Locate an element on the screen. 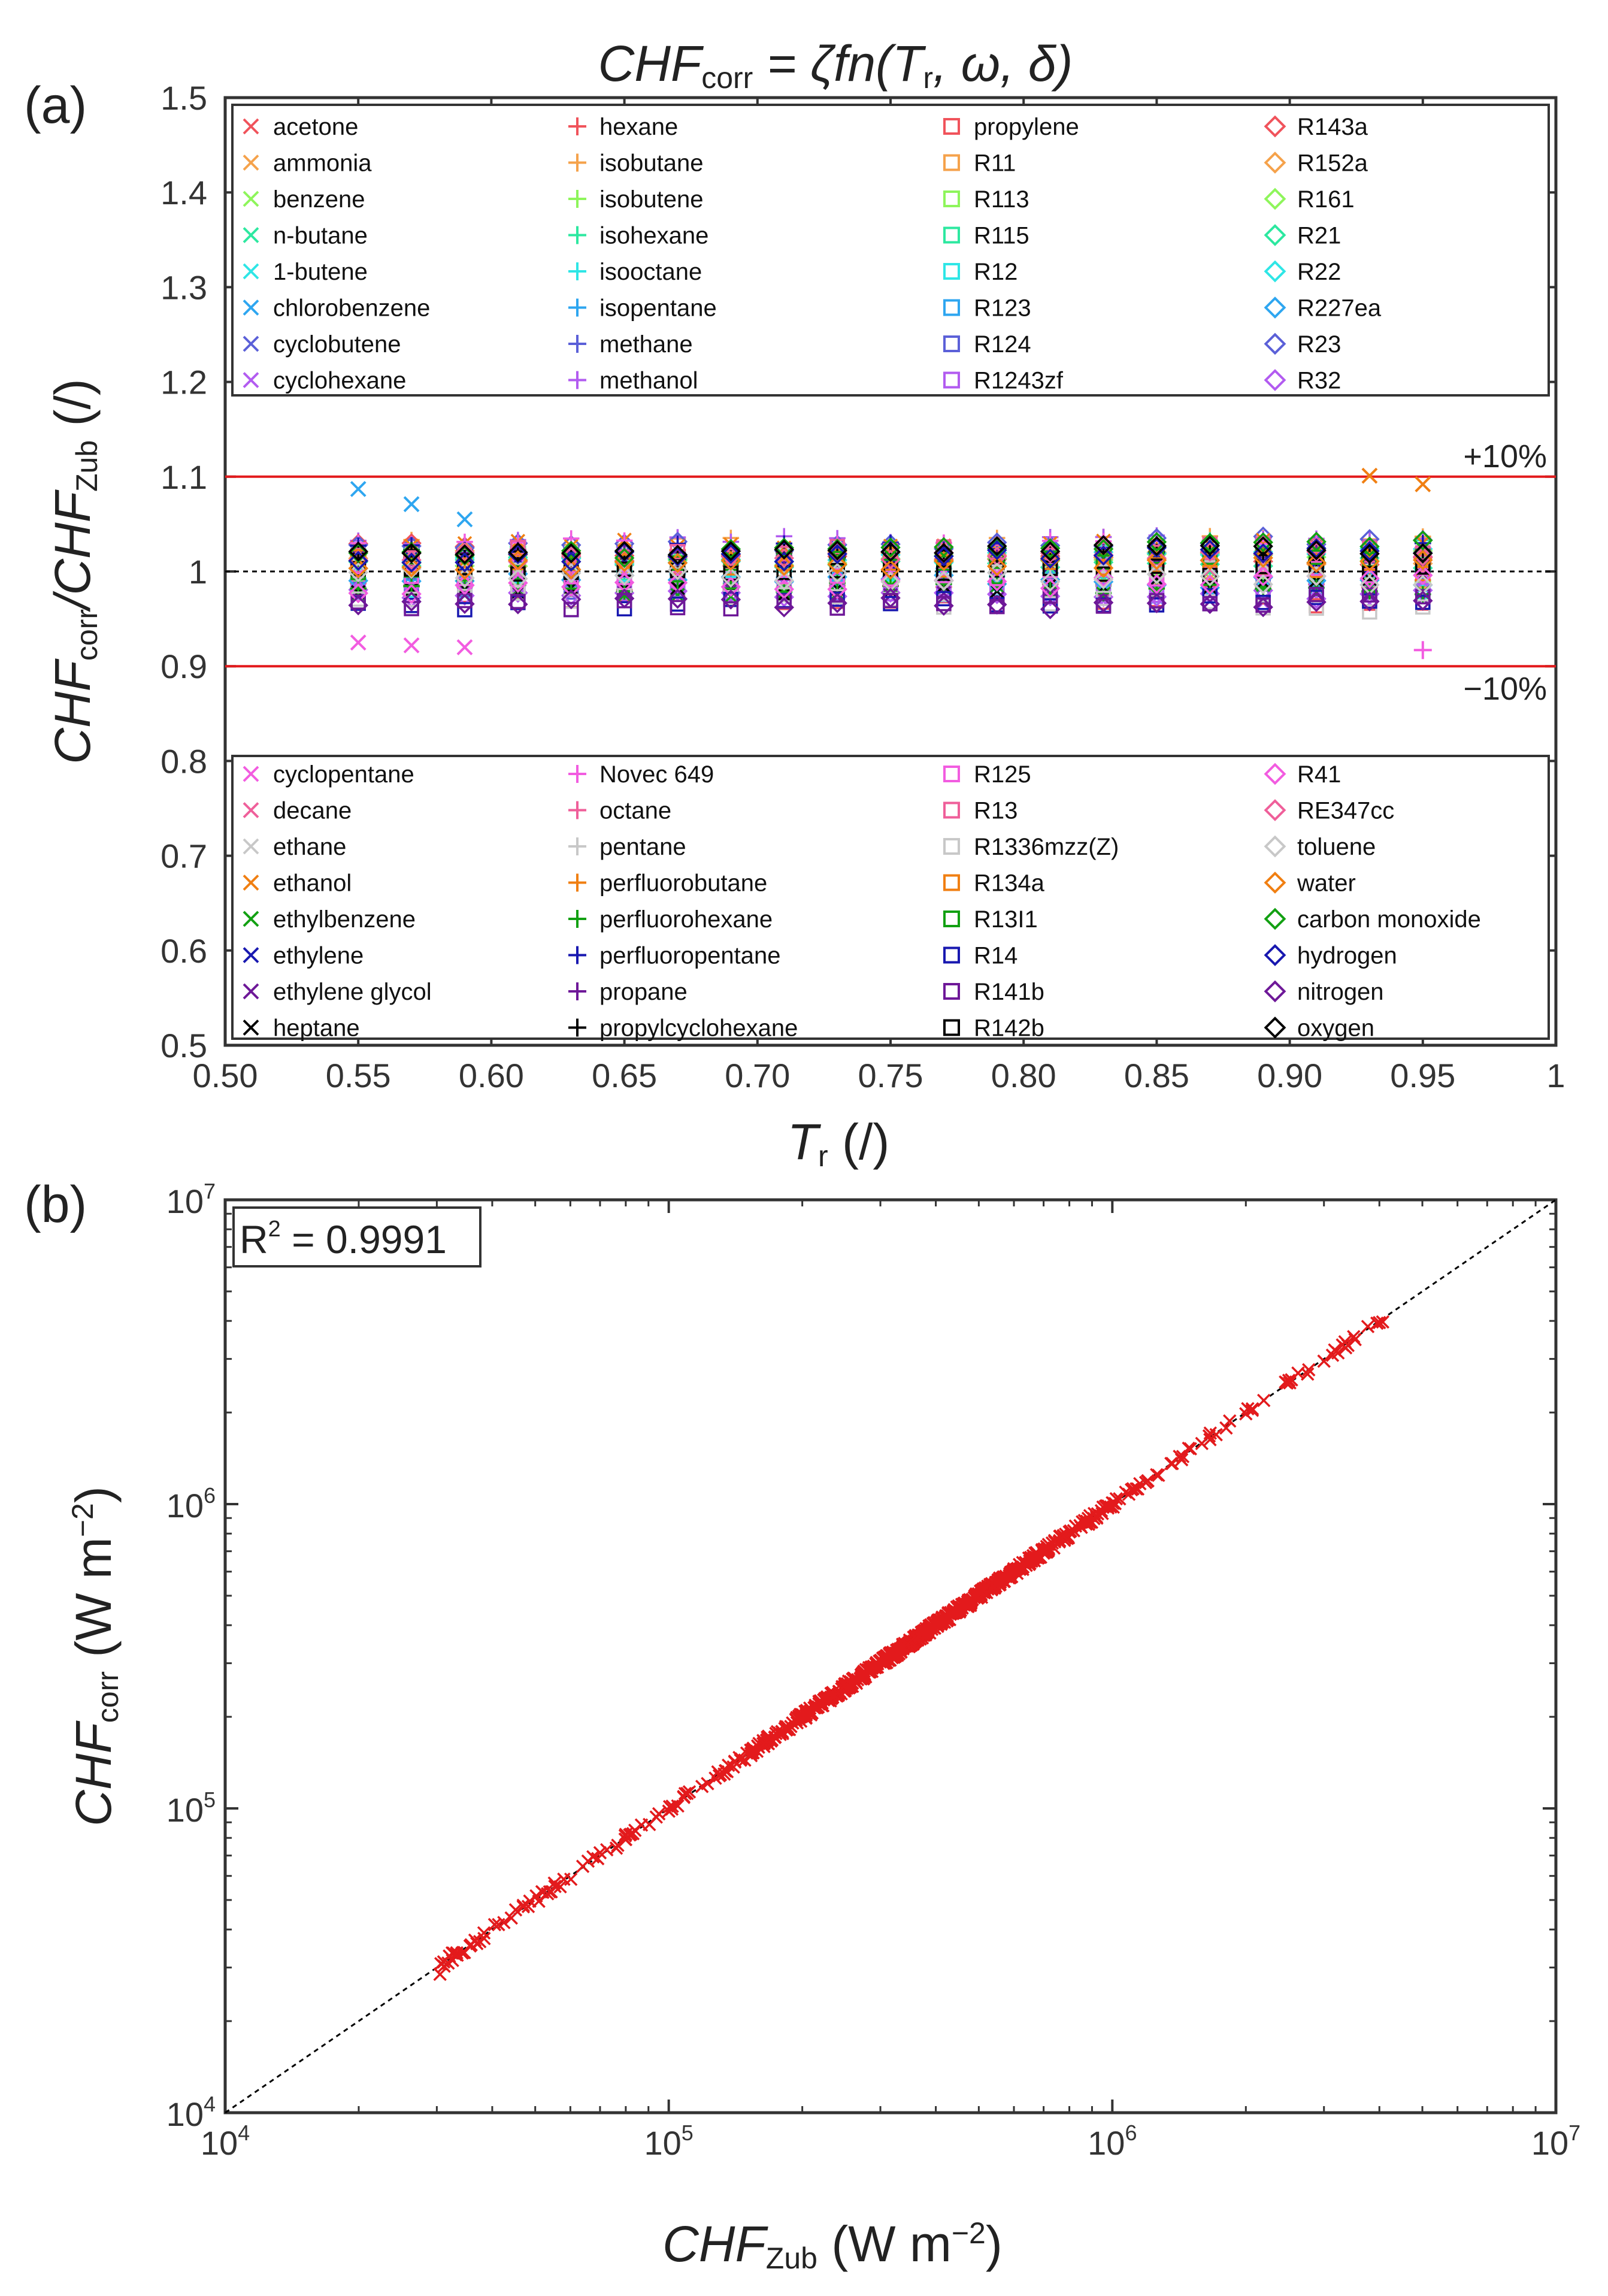  ylabel-a-s2: Zub is located at coordinates (87, 466).